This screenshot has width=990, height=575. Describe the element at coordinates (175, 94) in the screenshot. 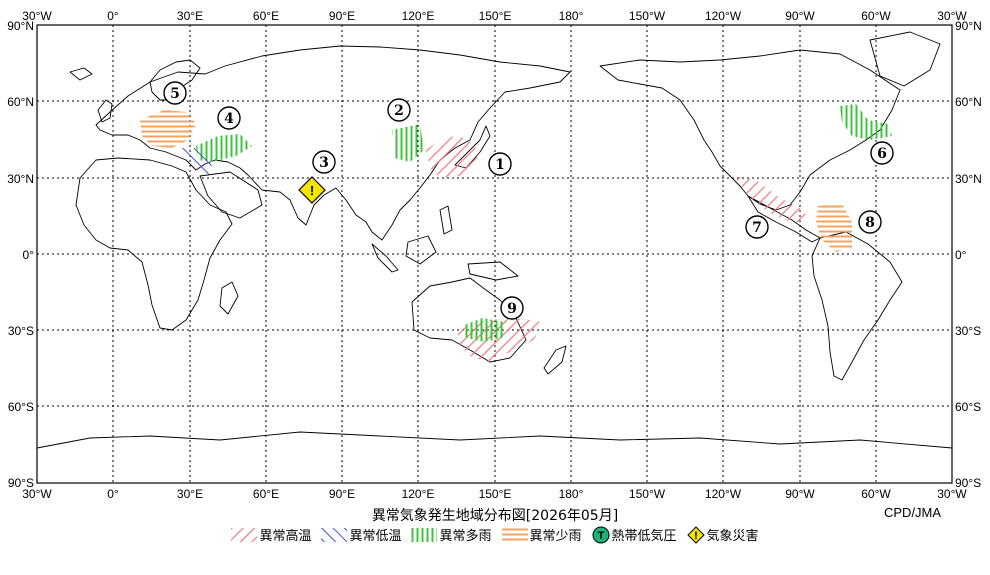

I see `svg-text: 5` at that location.